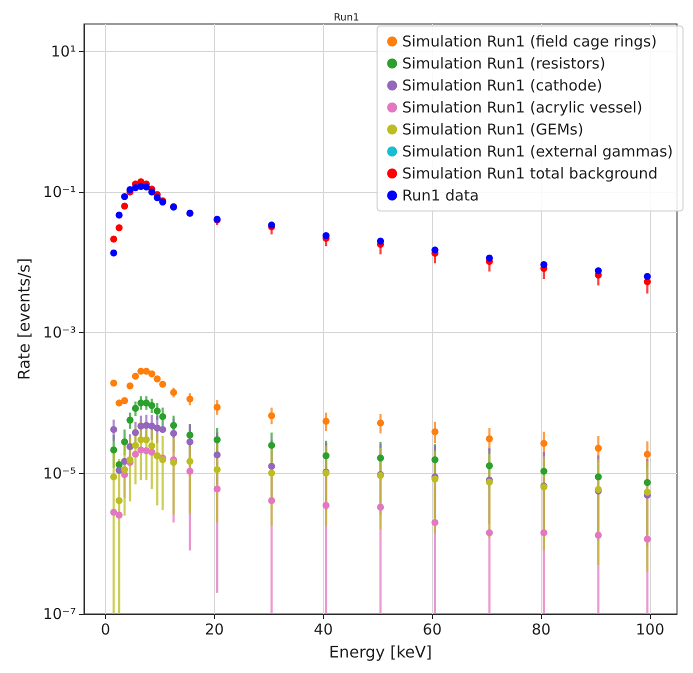 This screenshot has width=693, height=673. What do you see at coordinates (59, 473) in the screenshot?
I see `y-tick-label: 10⁻⁵` at bounding box center [59, 473].